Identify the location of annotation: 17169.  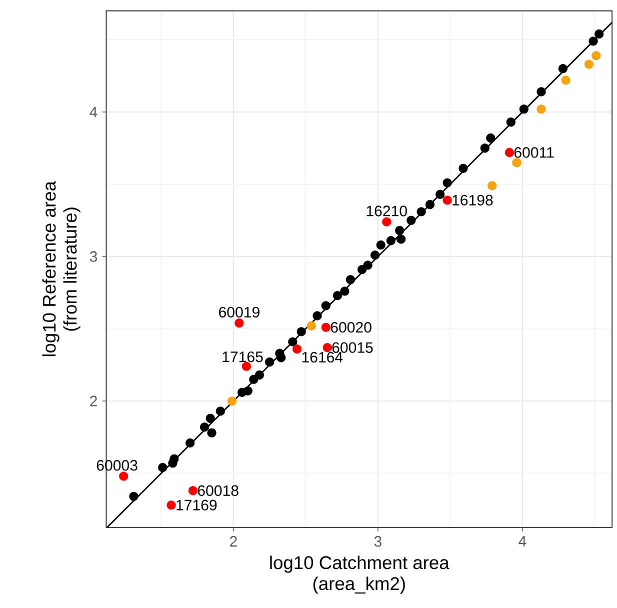
(196, 505).